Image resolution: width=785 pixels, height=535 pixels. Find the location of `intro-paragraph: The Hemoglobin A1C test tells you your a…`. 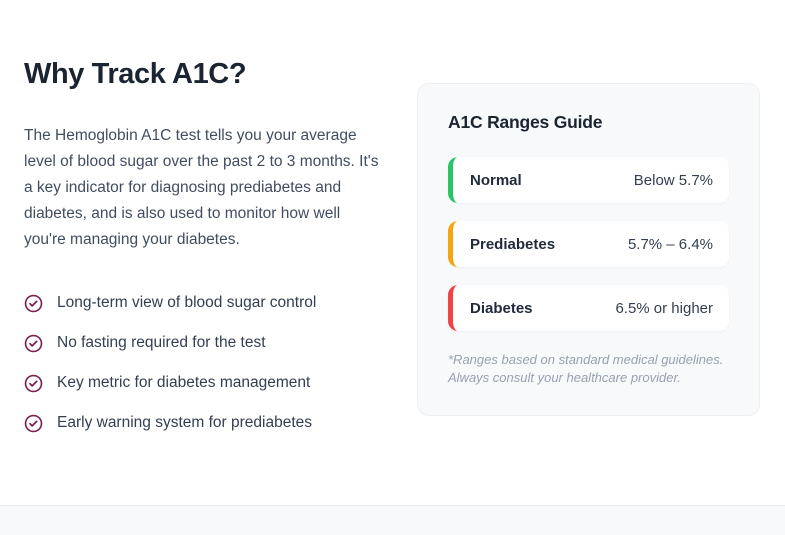

intro-paragraph: The Hemoglobin A1C test tells you your a… is located at coordinates (201, 187).